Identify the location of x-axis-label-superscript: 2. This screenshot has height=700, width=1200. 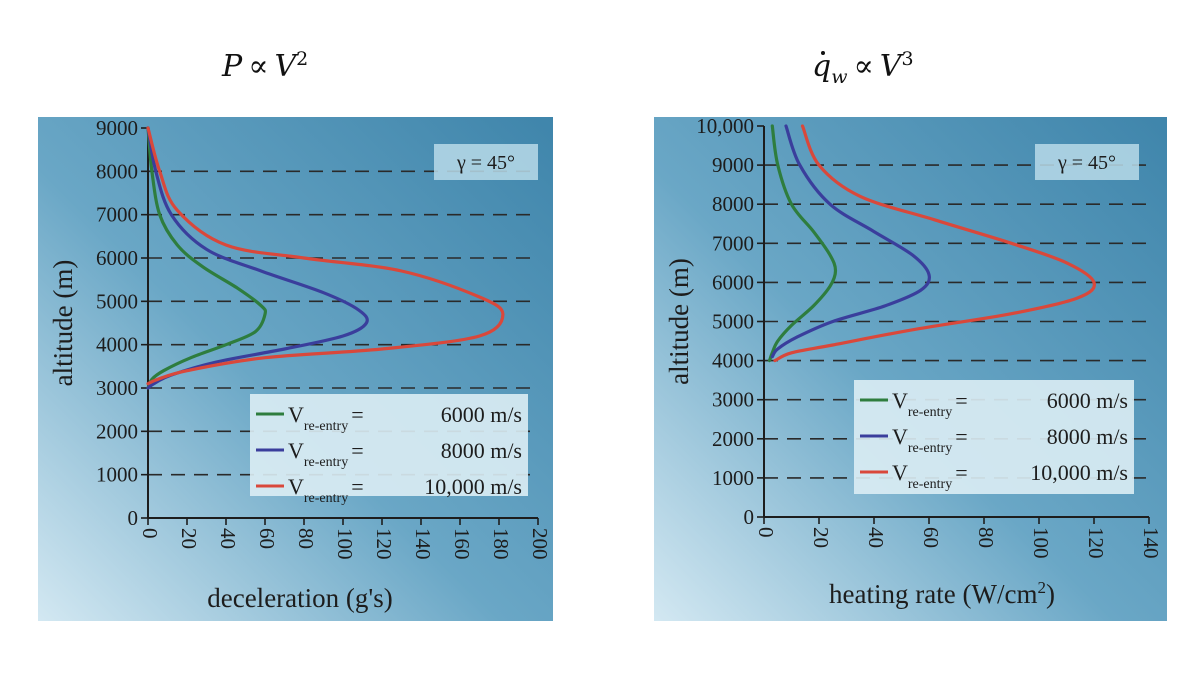
(1041, 587).